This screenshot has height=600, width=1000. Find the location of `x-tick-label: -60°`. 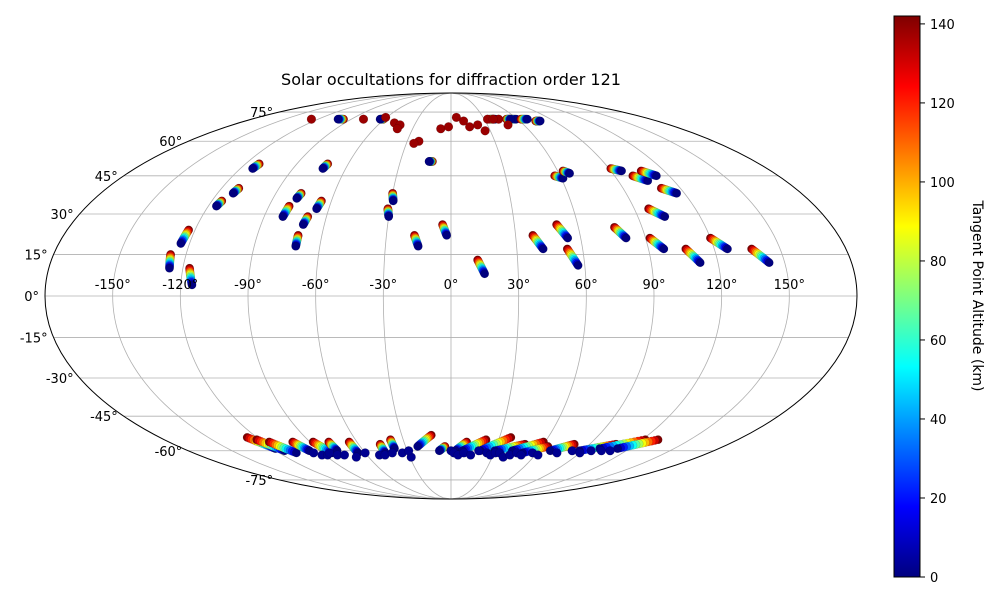

x-tick-label: -60° is located at coordinates (316, 285).